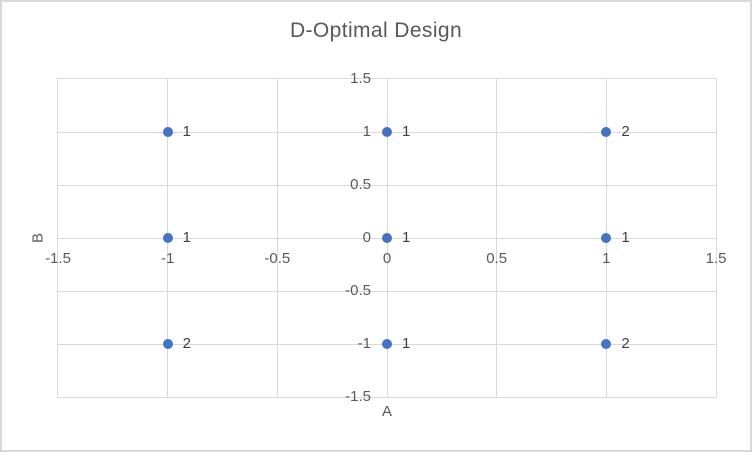 This screenshot has height=452, width=752. I want to click on y-tick-label: -0.5, so click(358, 291).